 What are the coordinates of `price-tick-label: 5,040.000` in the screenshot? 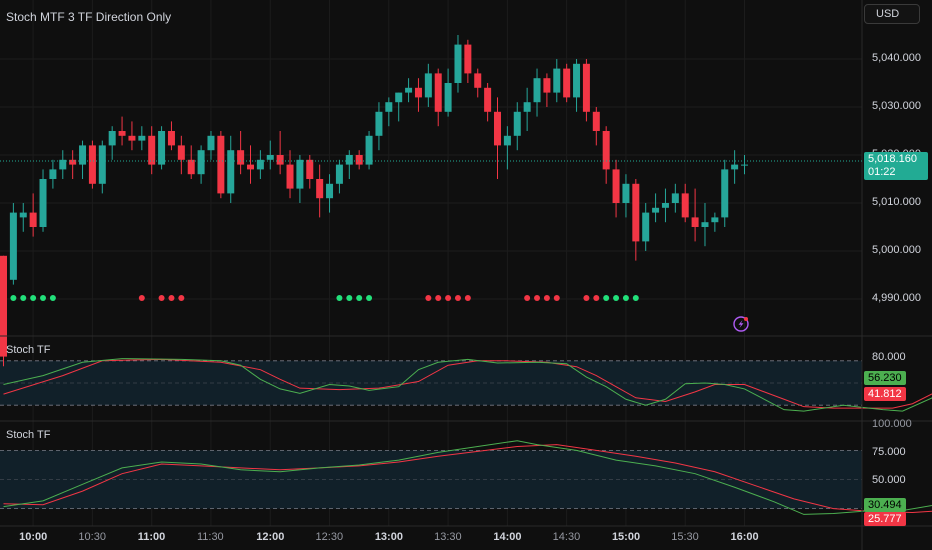 It's located at (896, 58).